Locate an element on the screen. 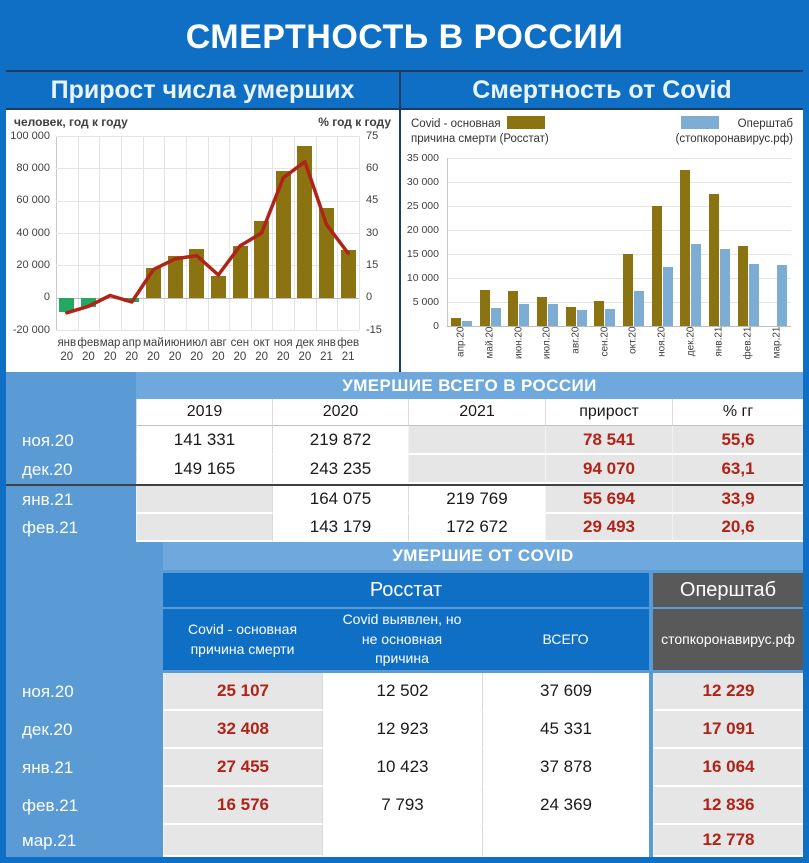 The height and width of the screenshot is (863, 809). row-label: мар.21 is located at coordinates (49, 840).